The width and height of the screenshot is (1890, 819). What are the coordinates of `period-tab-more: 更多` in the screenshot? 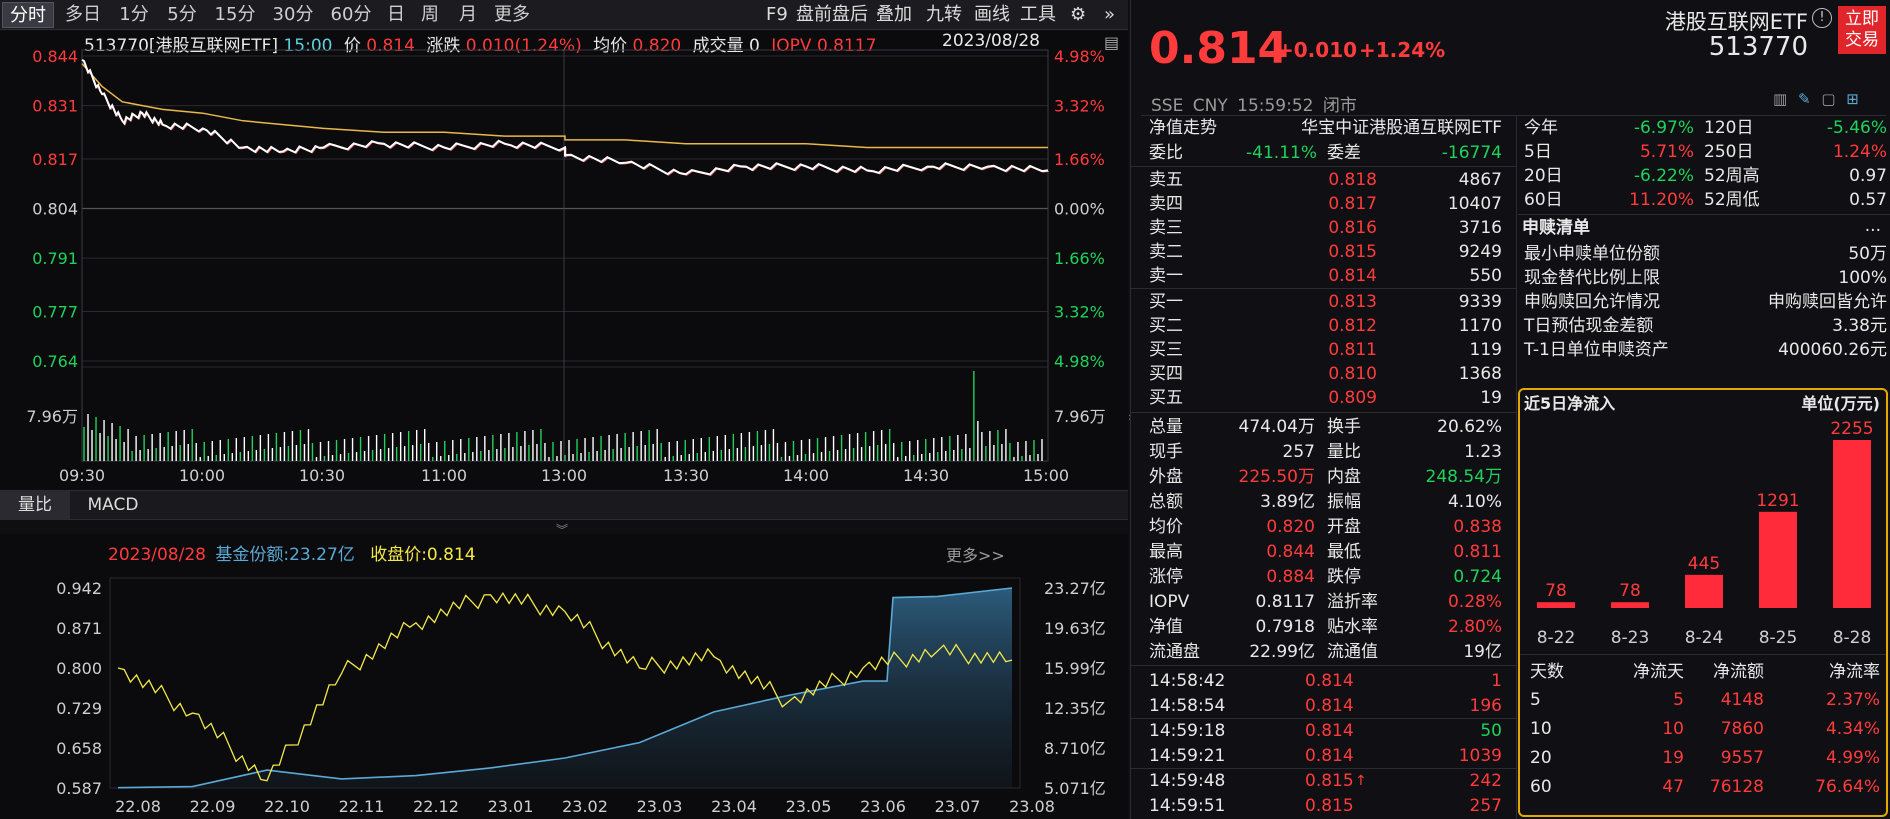 It's located at (512, 14).